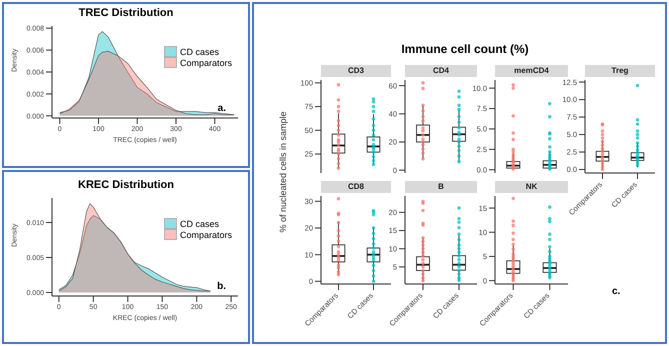  I want to click on chart-title: Treg, so click(620, 71).